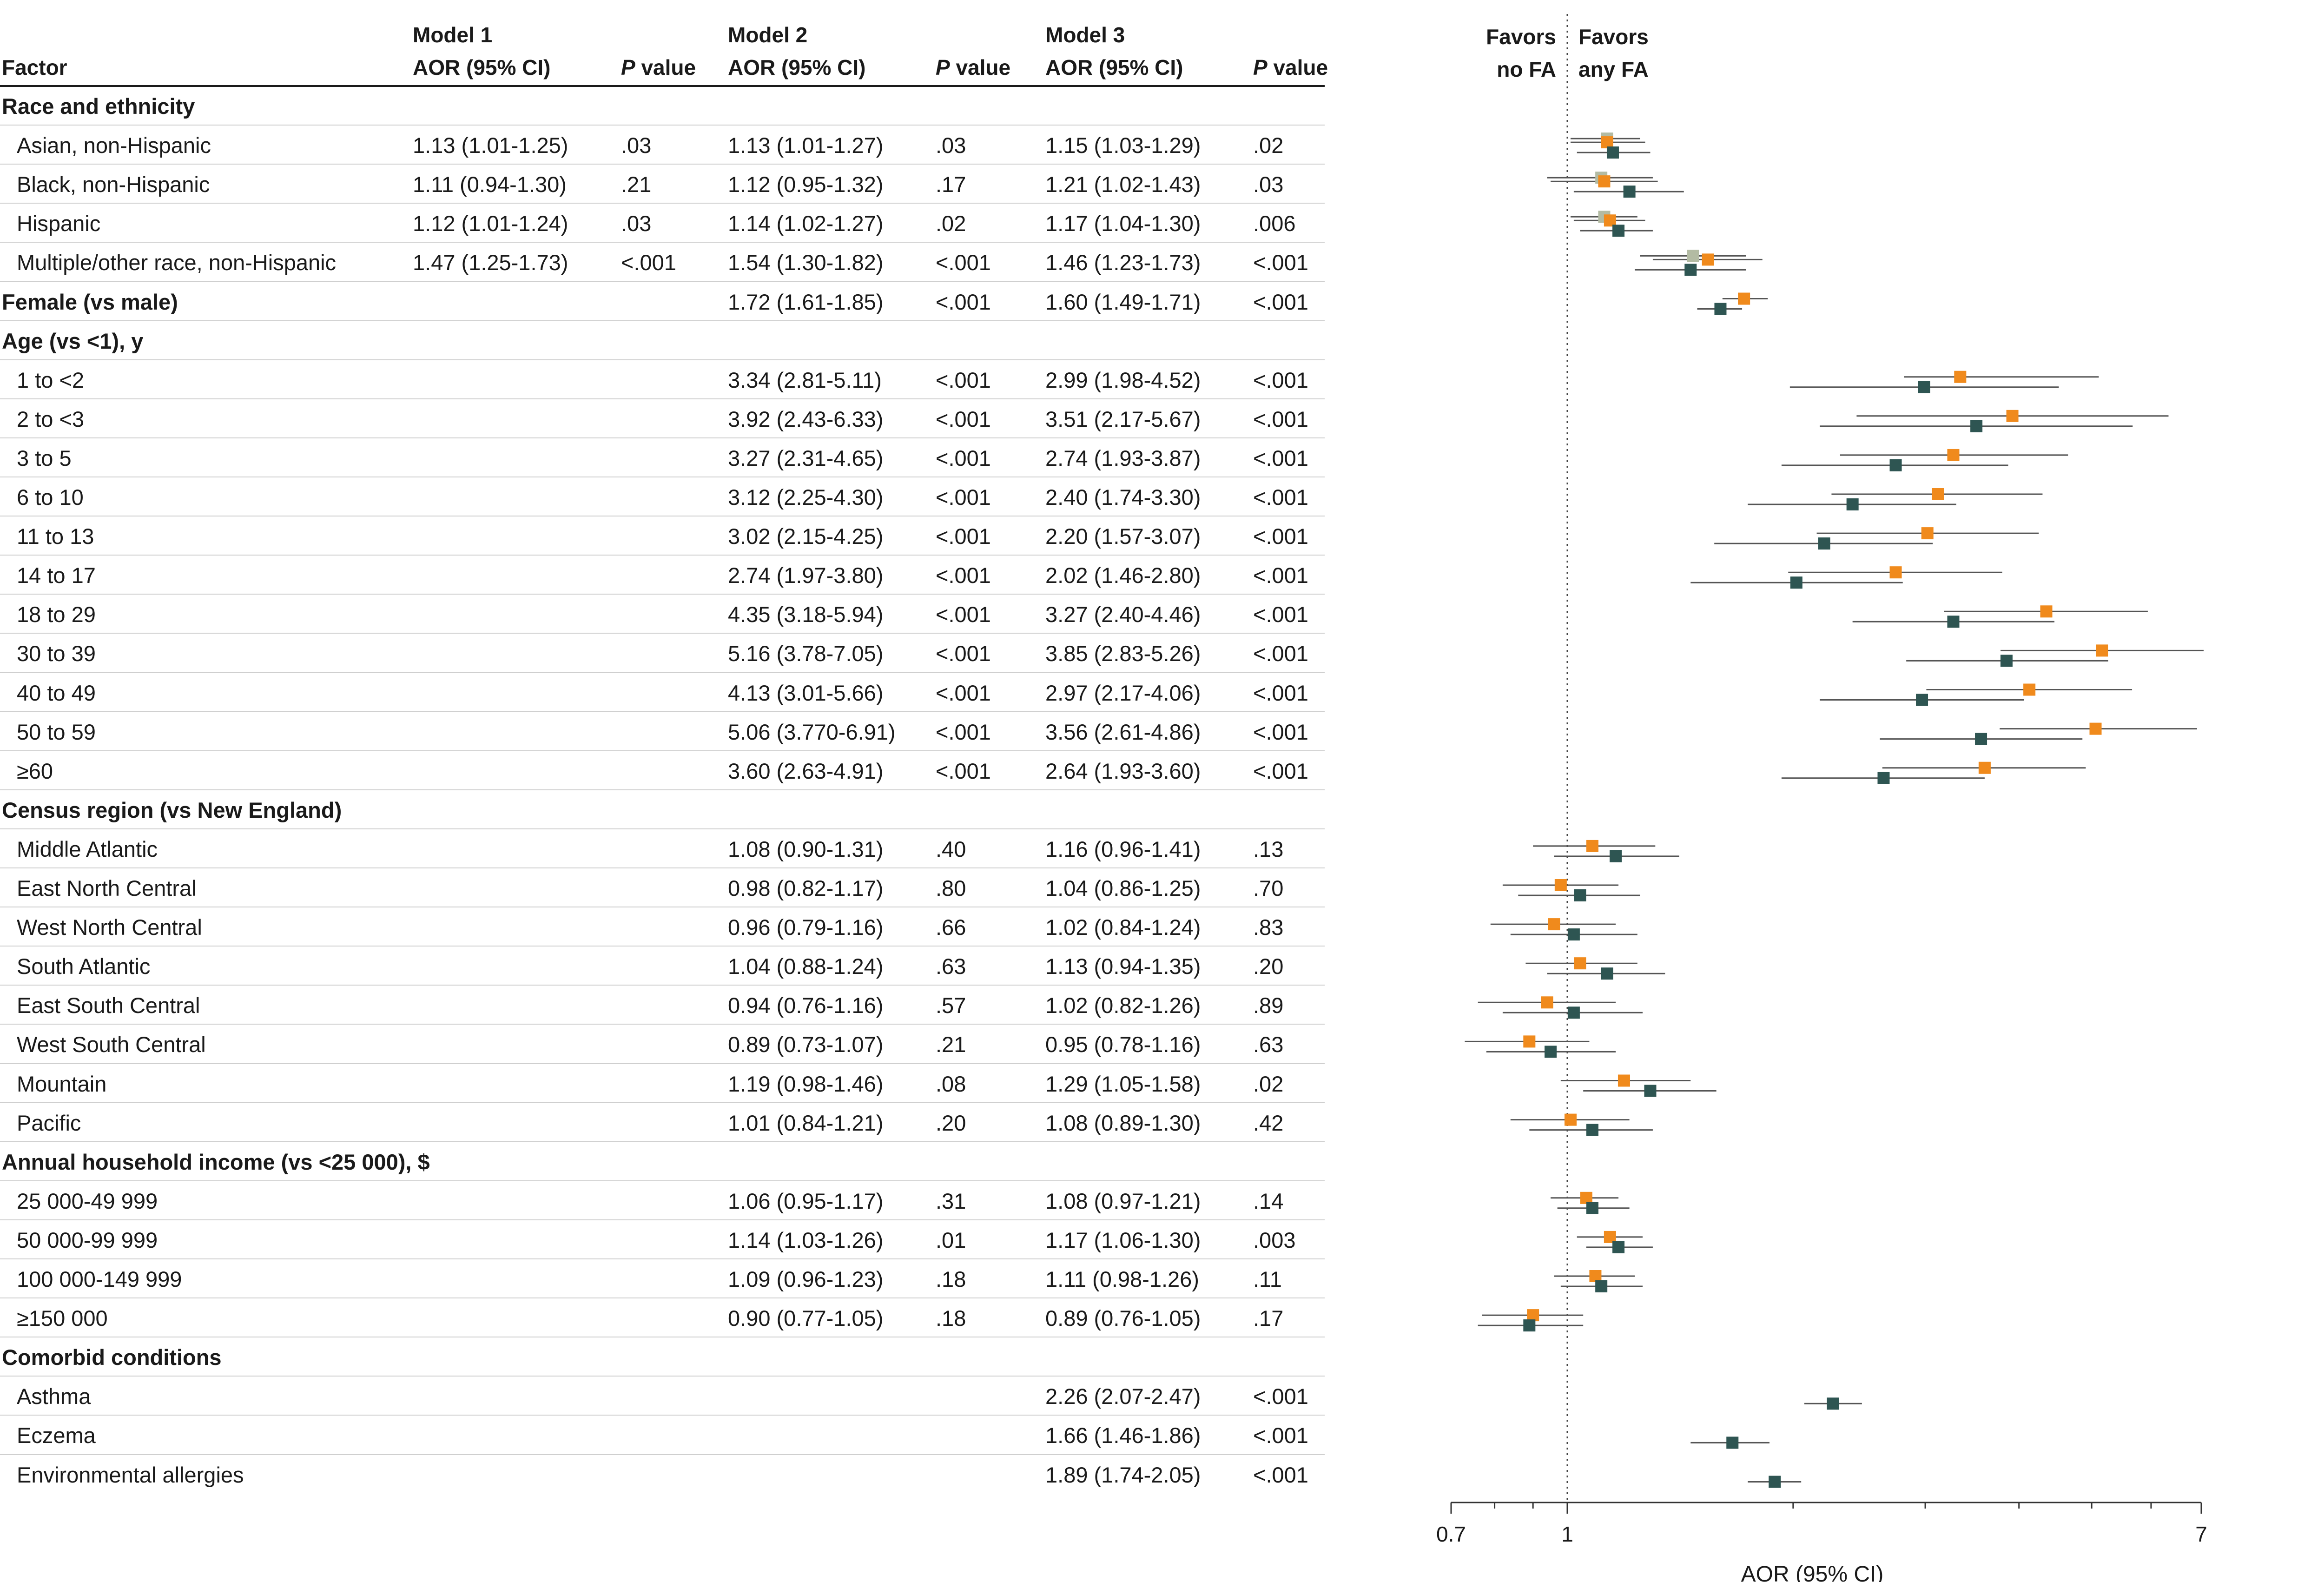  What do you see at coordinates (490, 224) in the screenshot?
I see `aor-cell-model1: 1.12 (1.01-1.24)` at bounding box center [490, 224].